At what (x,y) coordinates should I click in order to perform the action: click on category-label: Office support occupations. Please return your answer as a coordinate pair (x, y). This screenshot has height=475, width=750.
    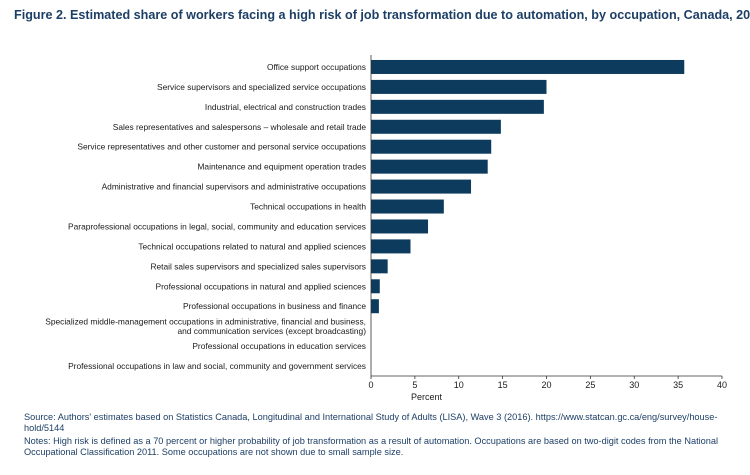
    Looking at the image, I should click on (316, 67).